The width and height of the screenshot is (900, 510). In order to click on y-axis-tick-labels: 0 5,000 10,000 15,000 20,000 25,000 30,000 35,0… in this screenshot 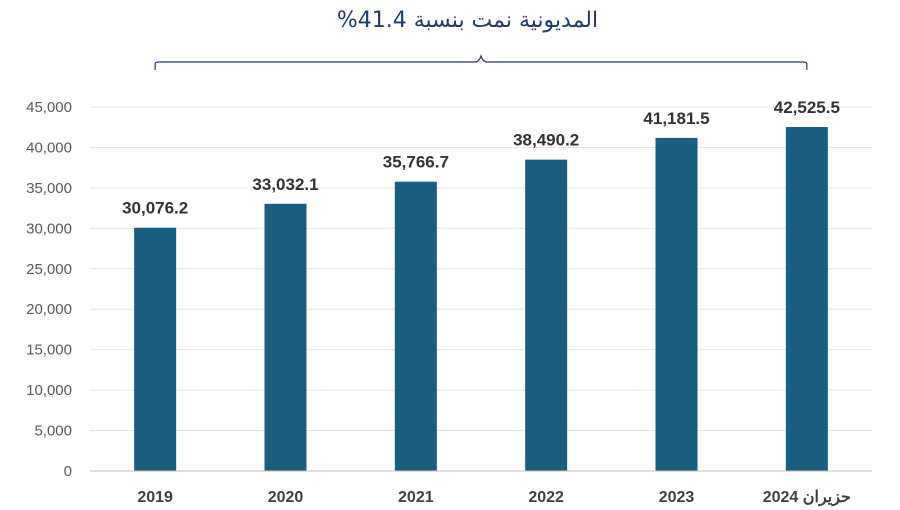, I will do `click(49, 289)`.